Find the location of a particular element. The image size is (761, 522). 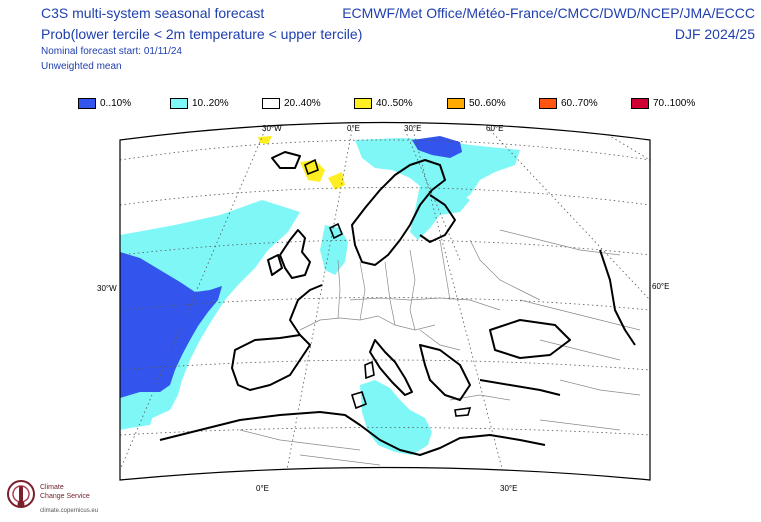

legend-label: 70..100% is located at coordinates (674, 103).